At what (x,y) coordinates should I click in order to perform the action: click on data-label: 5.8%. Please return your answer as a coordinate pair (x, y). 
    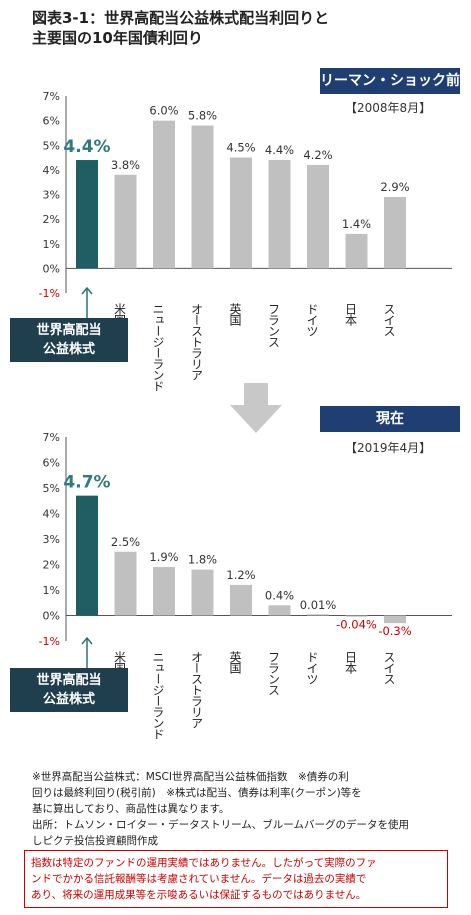
    Looking at the image, I should click on (202, 116).